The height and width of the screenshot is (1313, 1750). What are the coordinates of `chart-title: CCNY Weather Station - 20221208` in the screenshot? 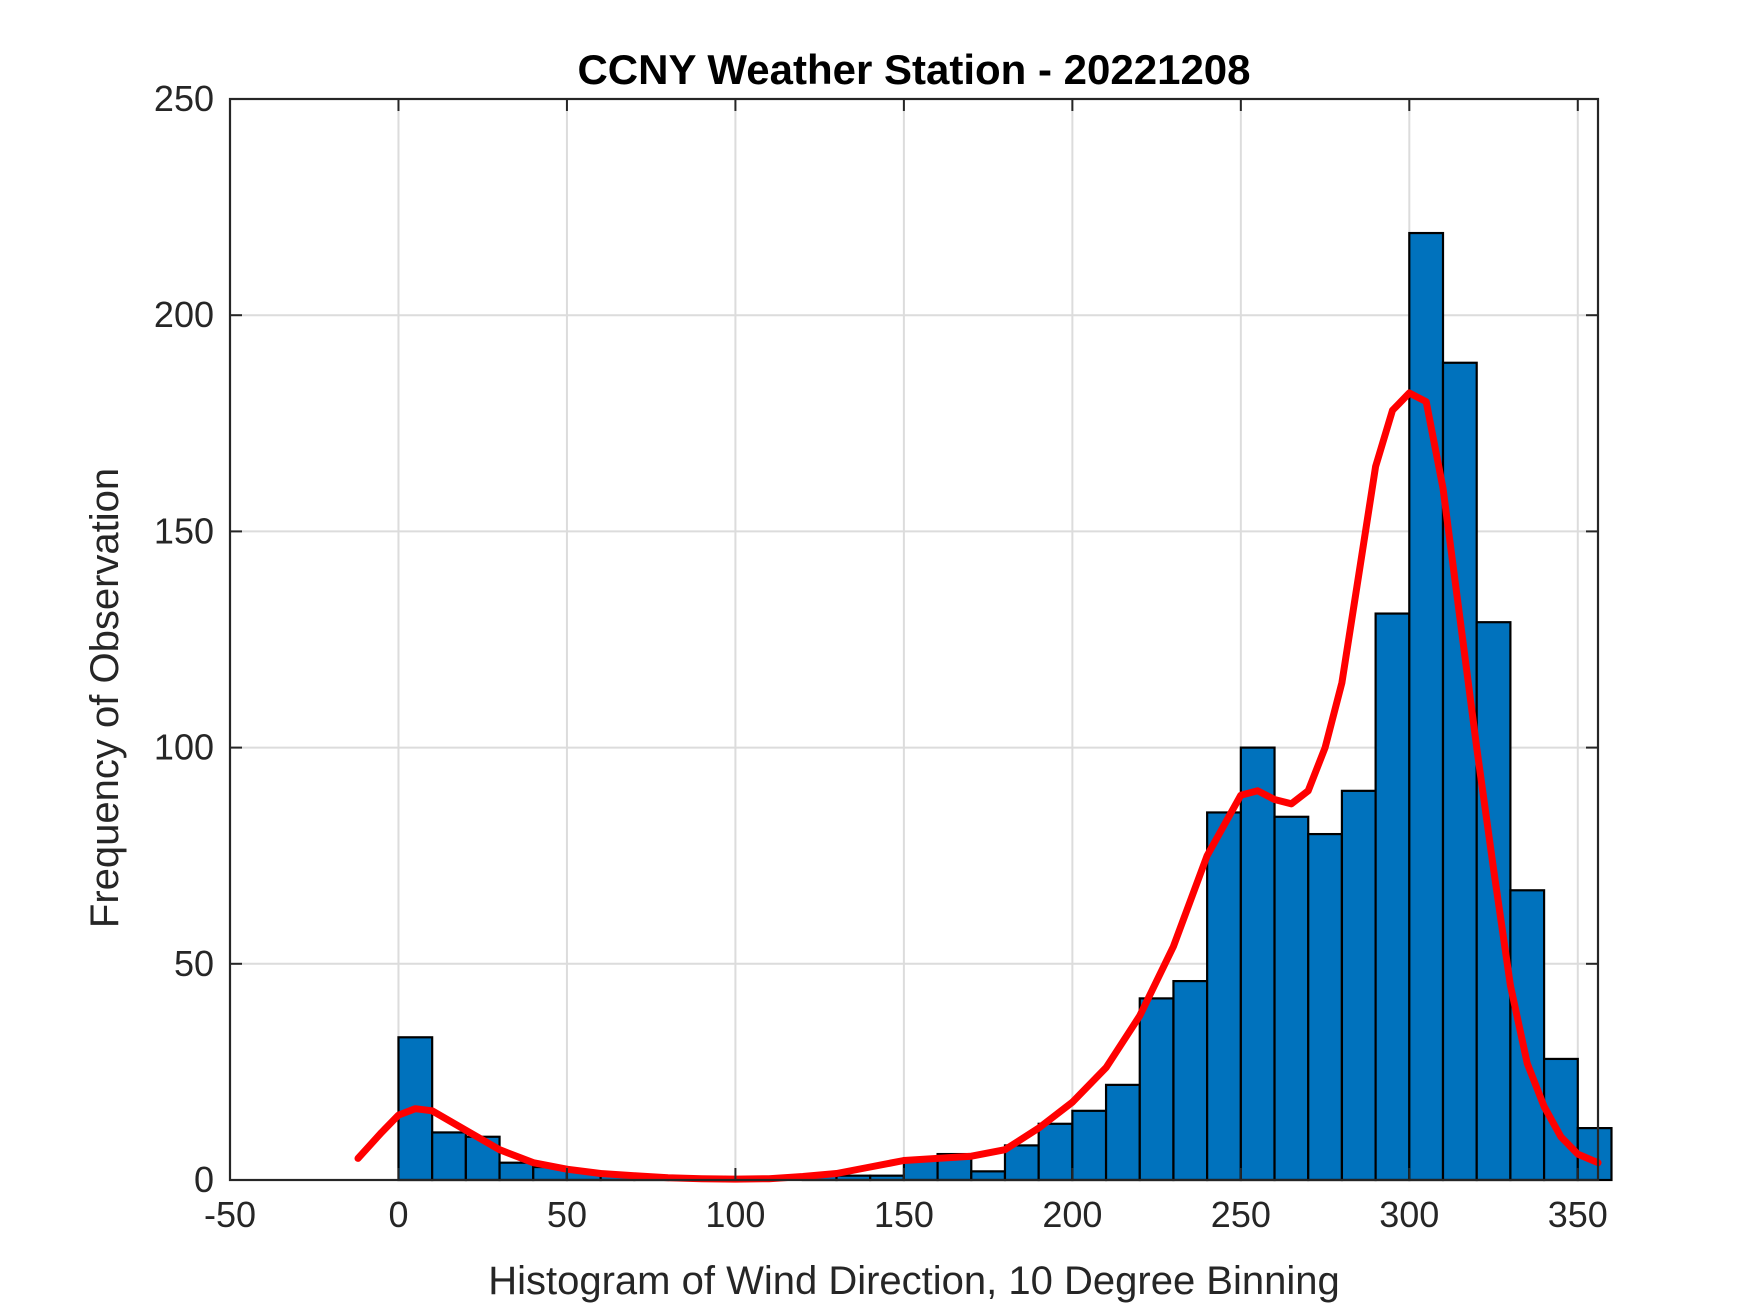 It's located at (913, 69).